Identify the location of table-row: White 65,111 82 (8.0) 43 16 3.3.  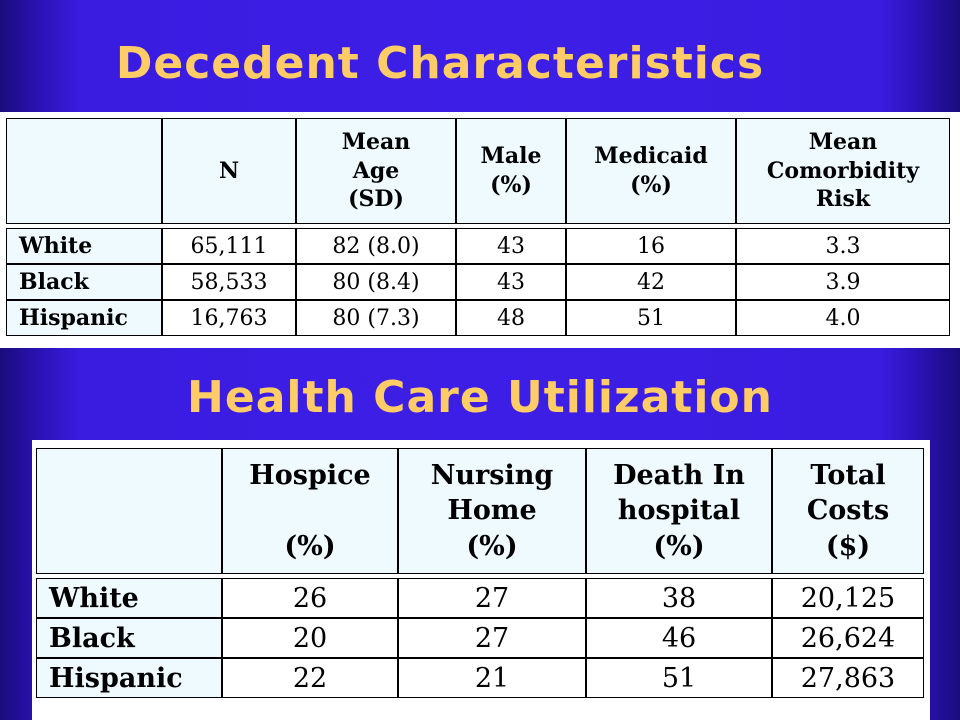
(478, 246).